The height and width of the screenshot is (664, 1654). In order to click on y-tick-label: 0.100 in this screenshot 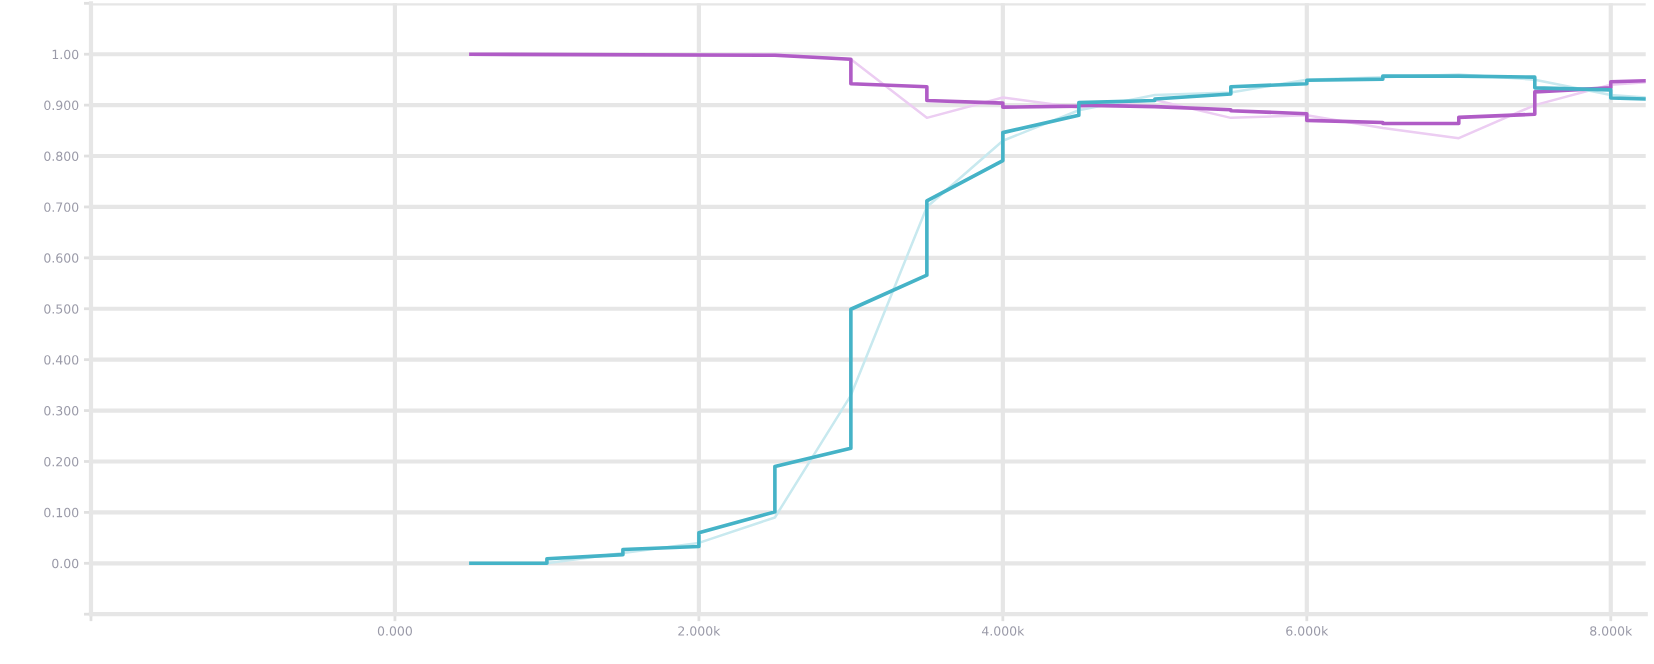, I will do `click(61, 512)`.